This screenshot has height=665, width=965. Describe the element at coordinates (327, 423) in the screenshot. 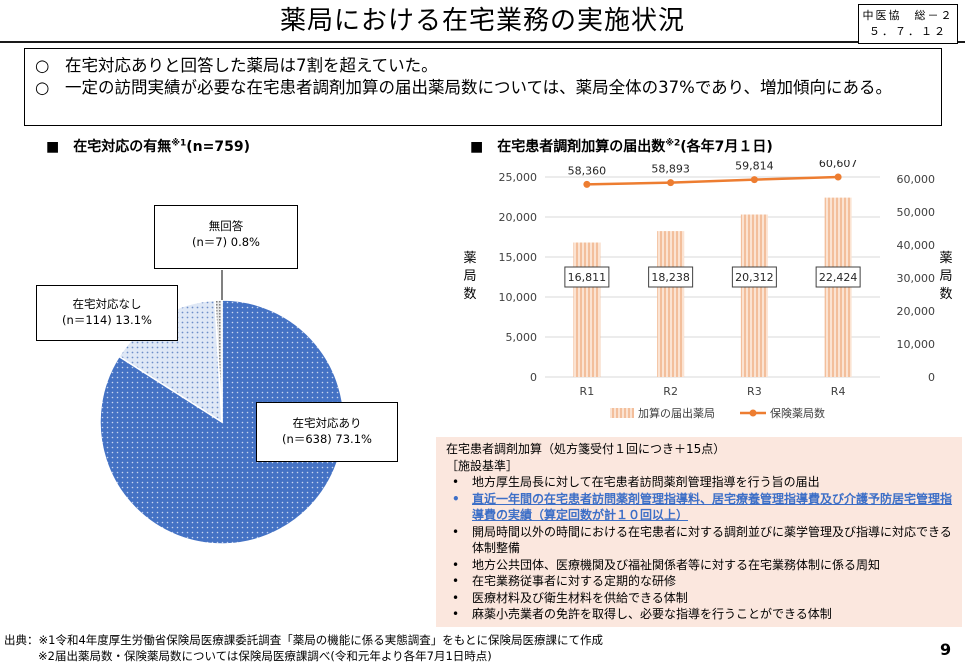

I see `callout-label: 在宅対応あり` at that location.